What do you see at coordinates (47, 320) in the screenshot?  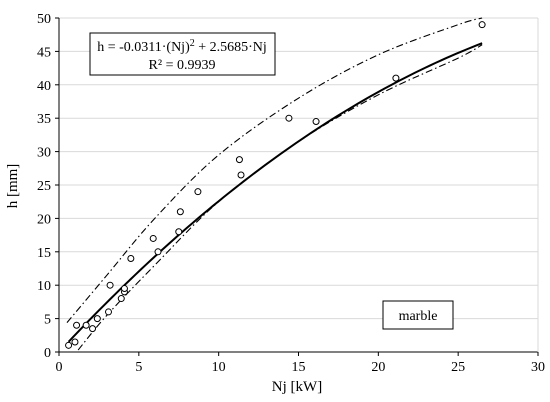 I see `y-tick-label-1: 5` at bounding box center [47, 320].